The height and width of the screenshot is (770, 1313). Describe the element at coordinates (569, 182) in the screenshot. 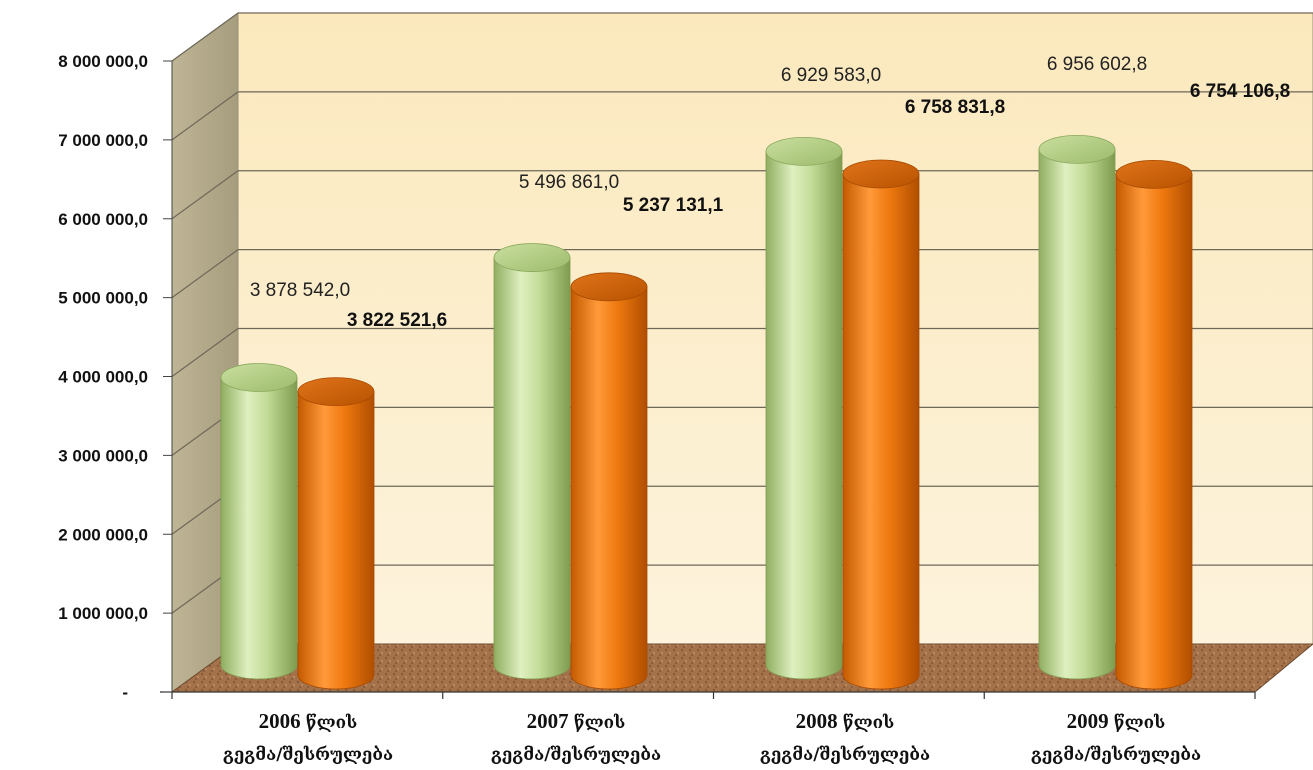

I see `data-label-plan: 5 496 861,0` at that location.